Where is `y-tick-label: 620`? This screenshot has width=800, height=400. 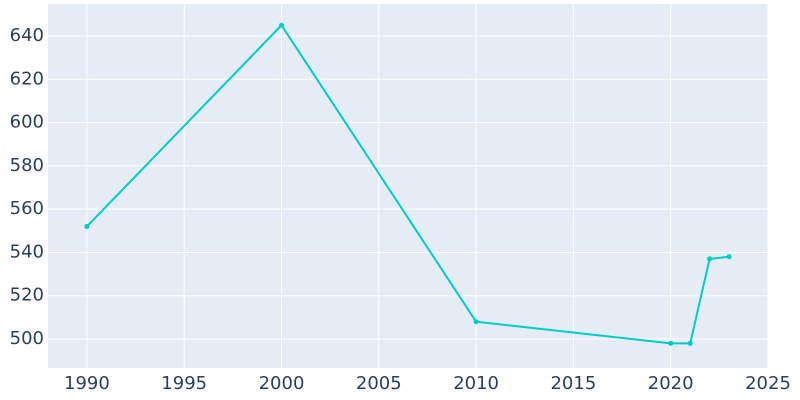 y-tick-label: 620 is located at coordinates (27, 78).